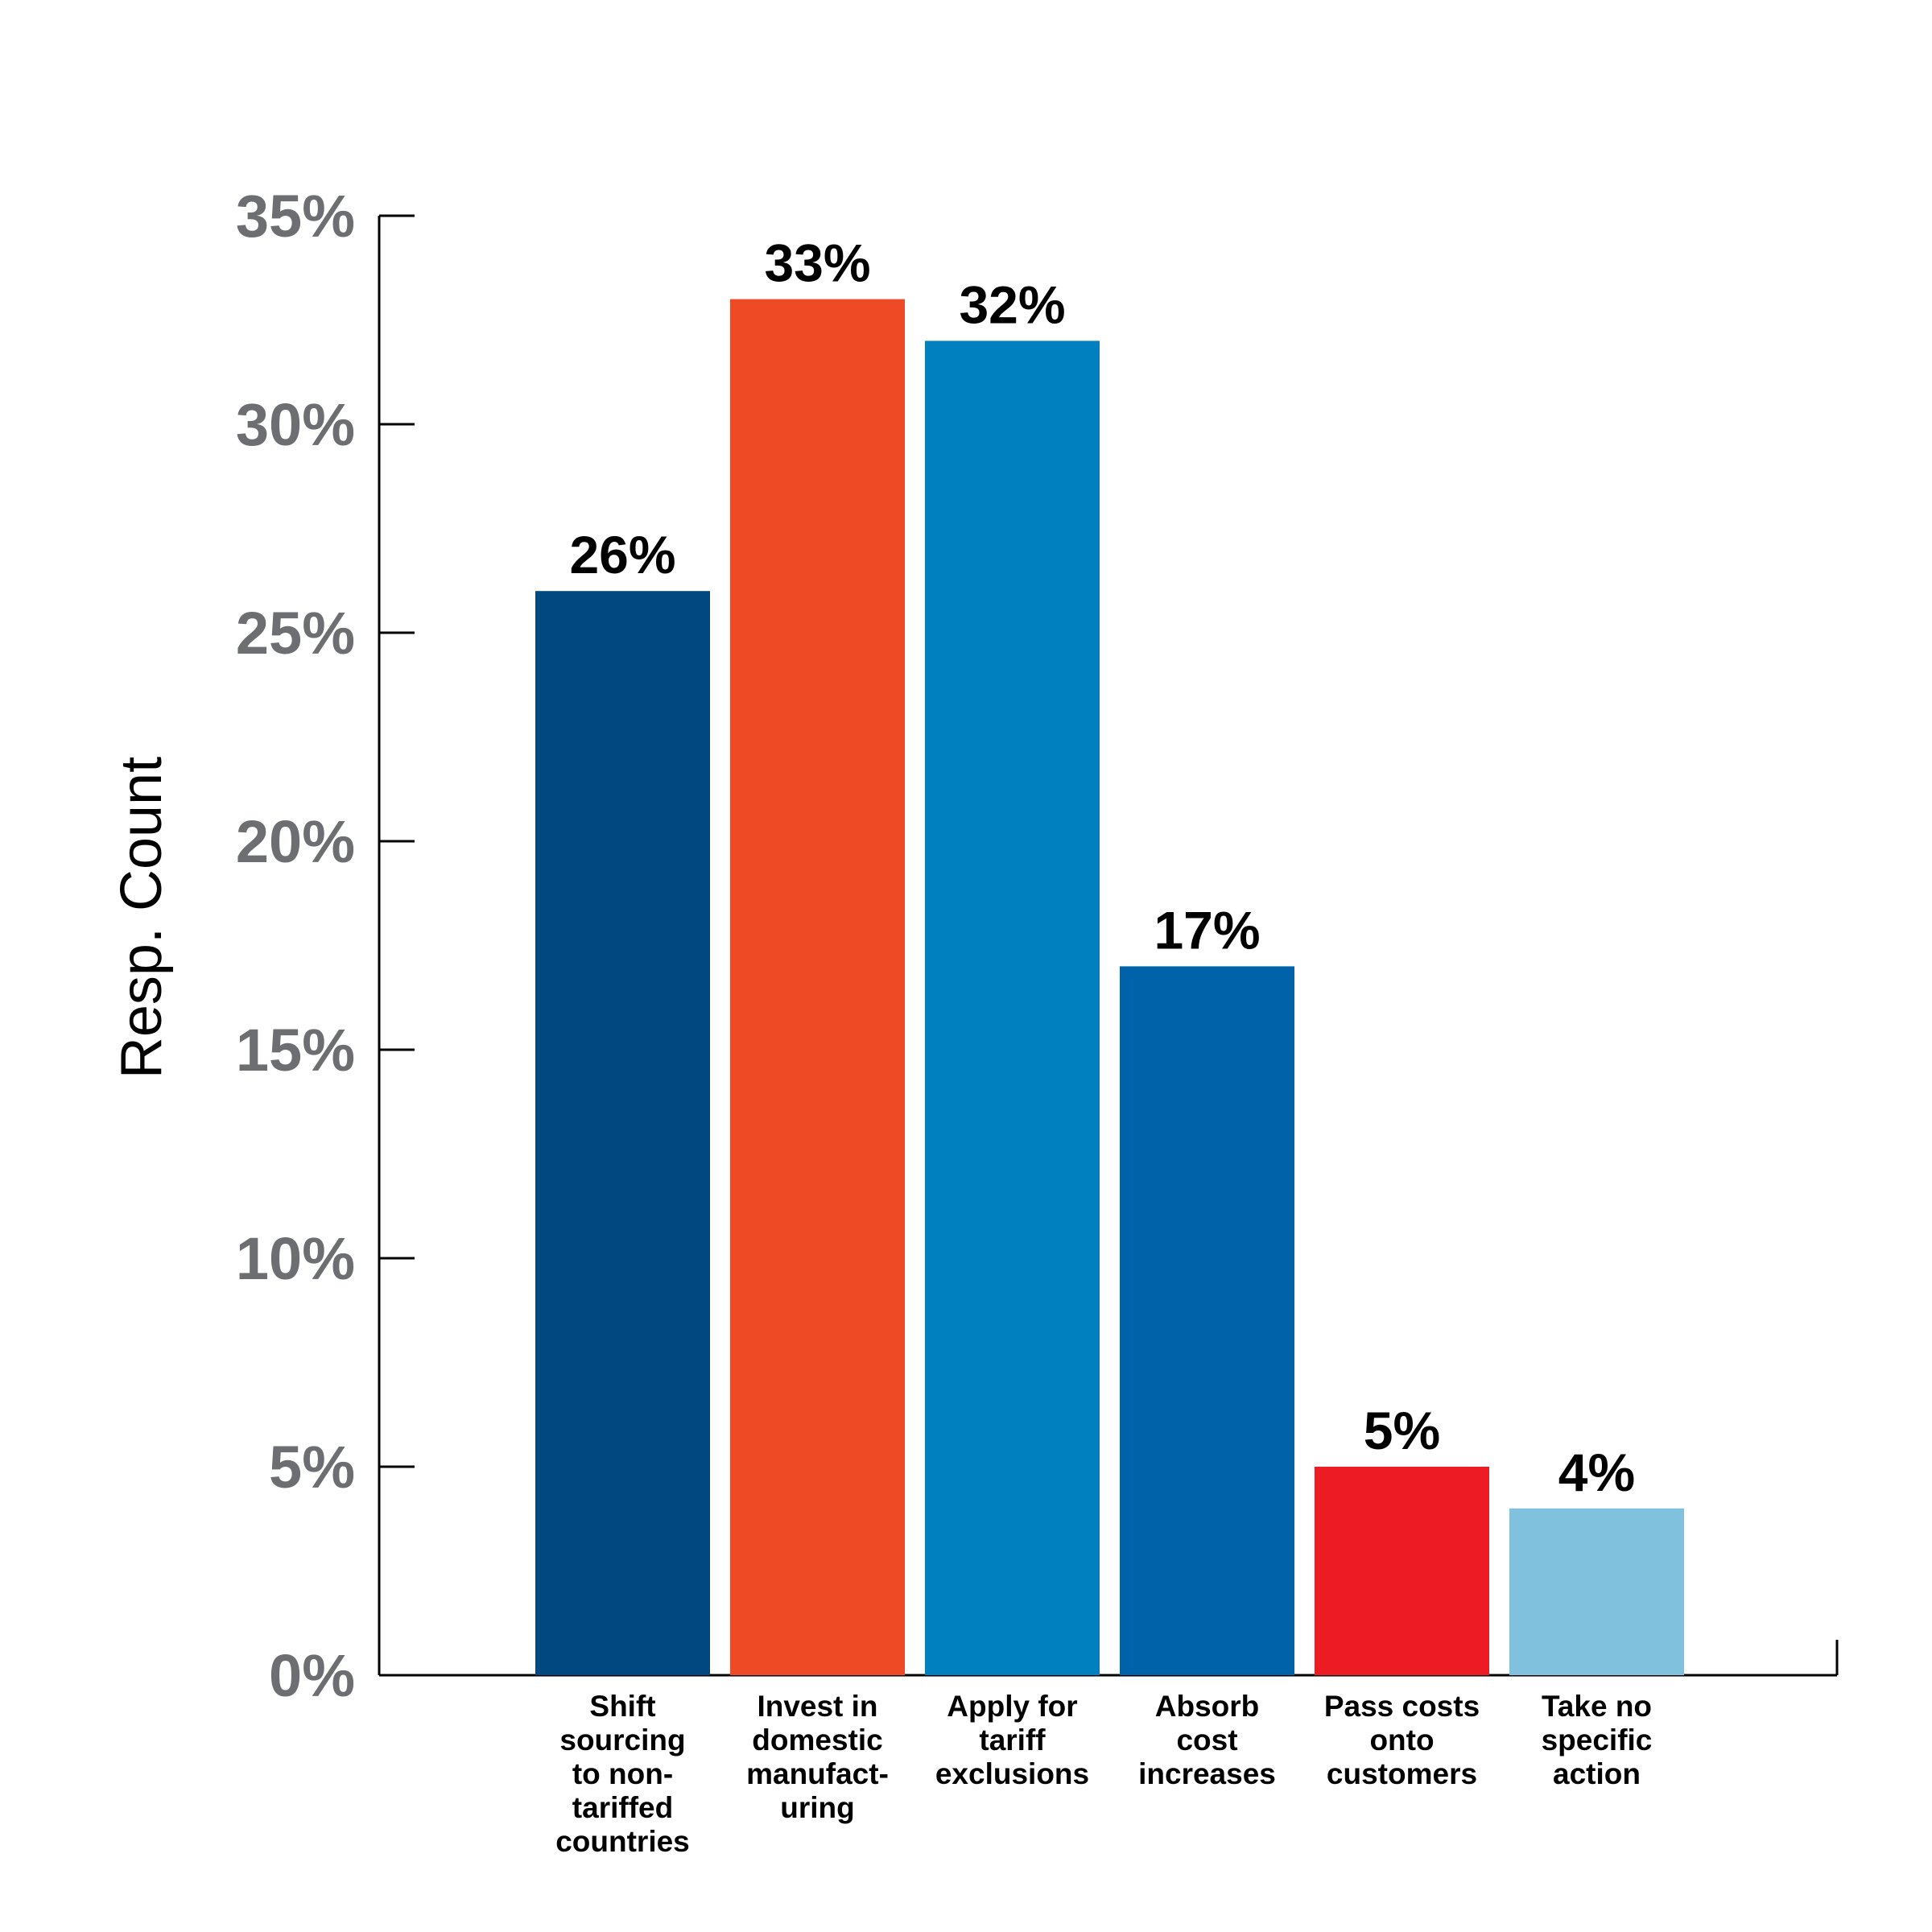 This screenshot has height=1932, width=1932. What do you see at coordinates (1207, 1706) in the screenshot?
I see `category-label-line: Absorb` at bounding box center [1207, 1706].